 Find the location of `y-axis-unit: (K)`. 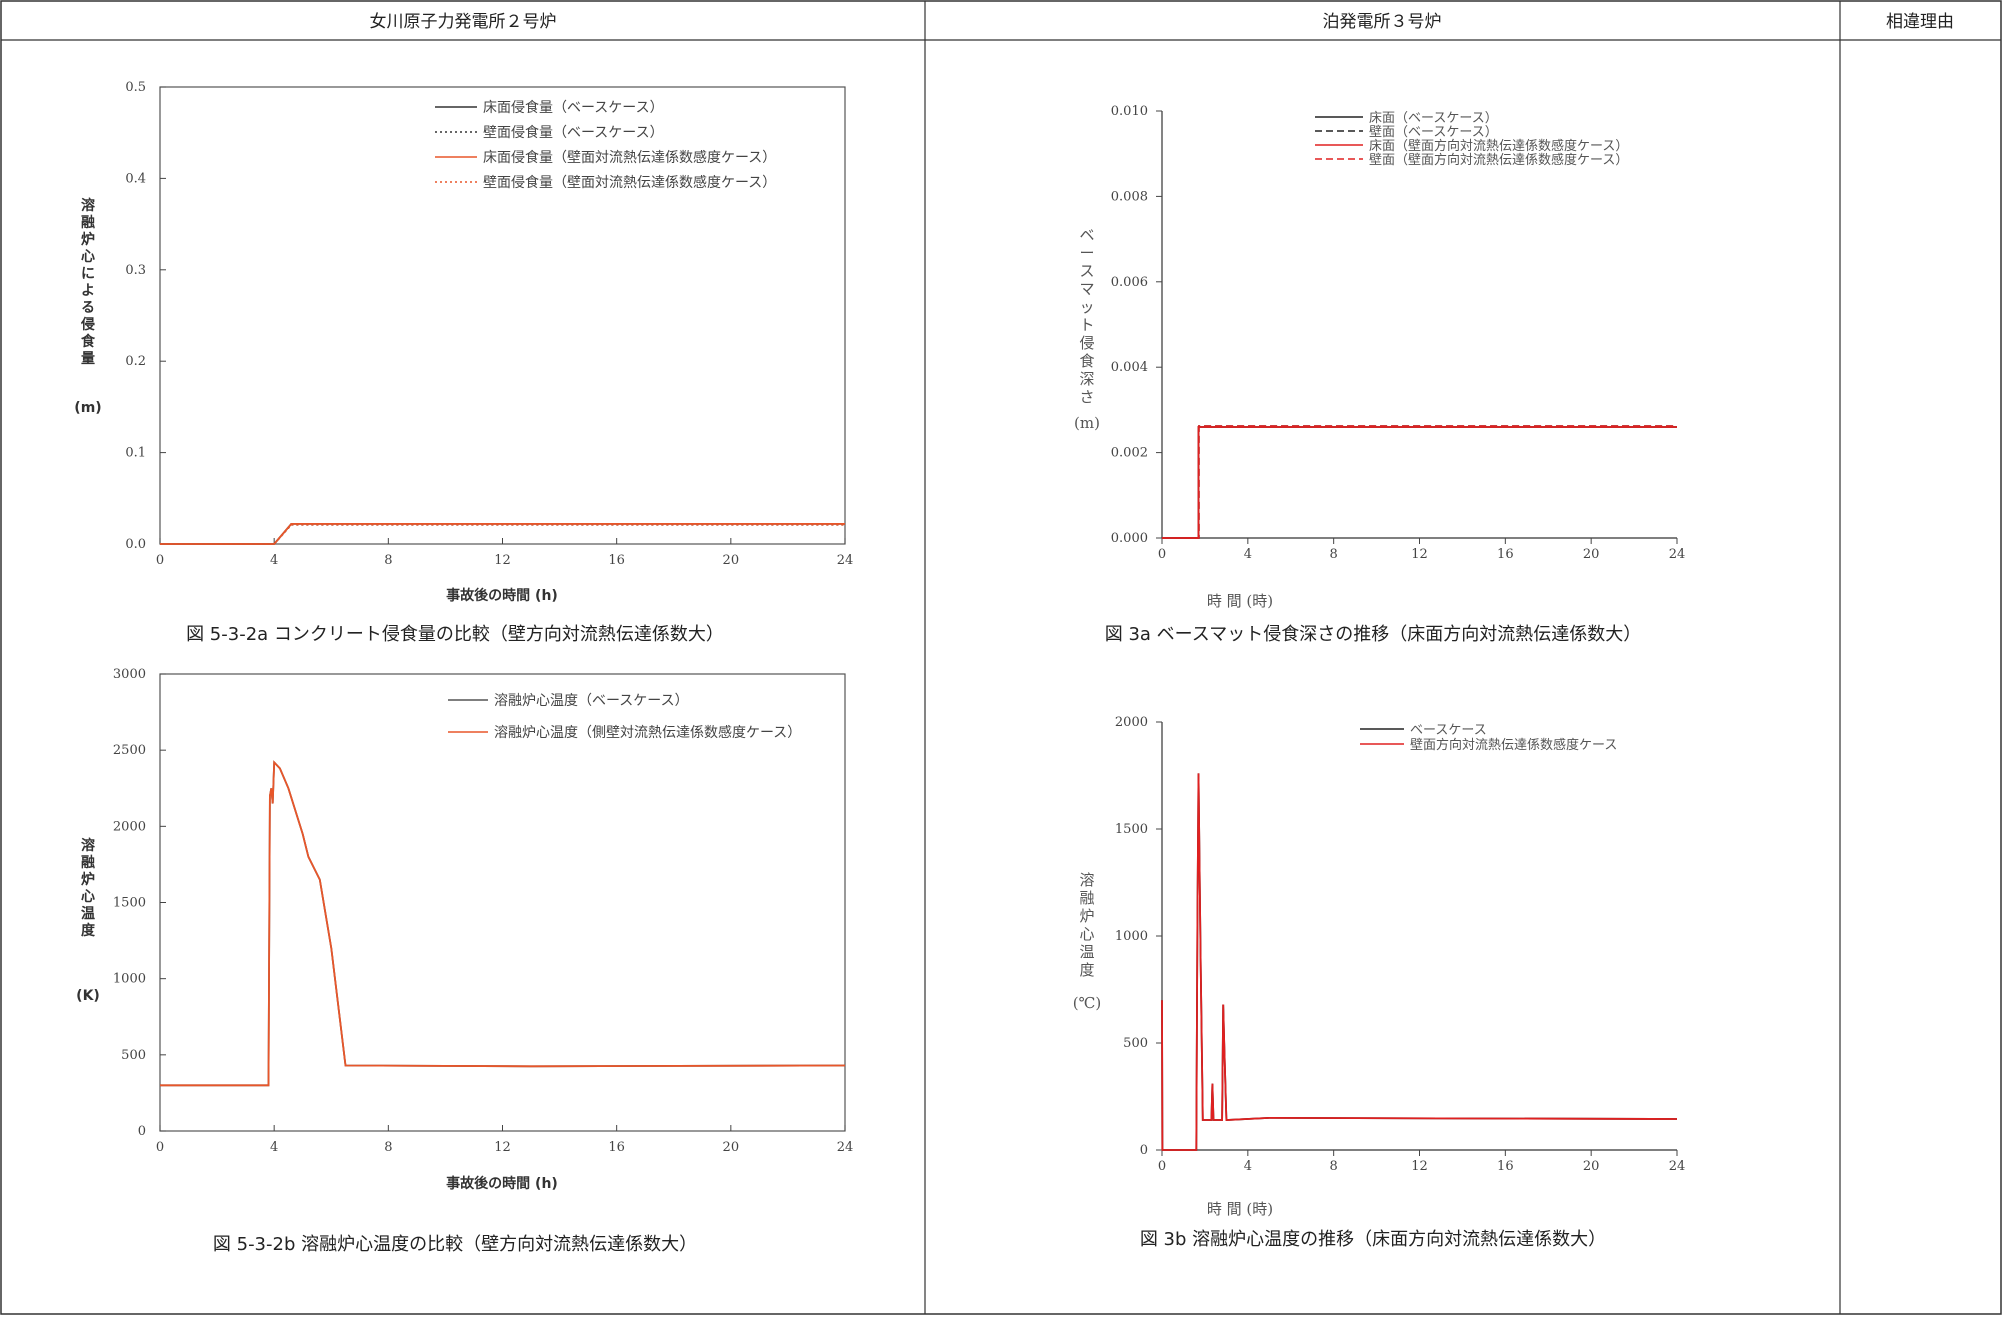

y-axis-unit: (K) is located at coordinates (88, 996).